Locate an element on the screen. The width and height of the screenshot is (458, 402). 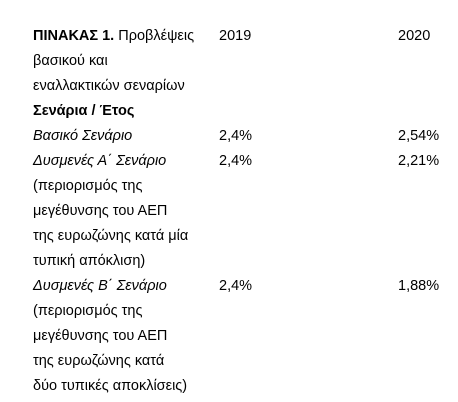
table-title-prefix: ΠΙΝΑΚΑΣ 1. is located at coordinates (74, 36).